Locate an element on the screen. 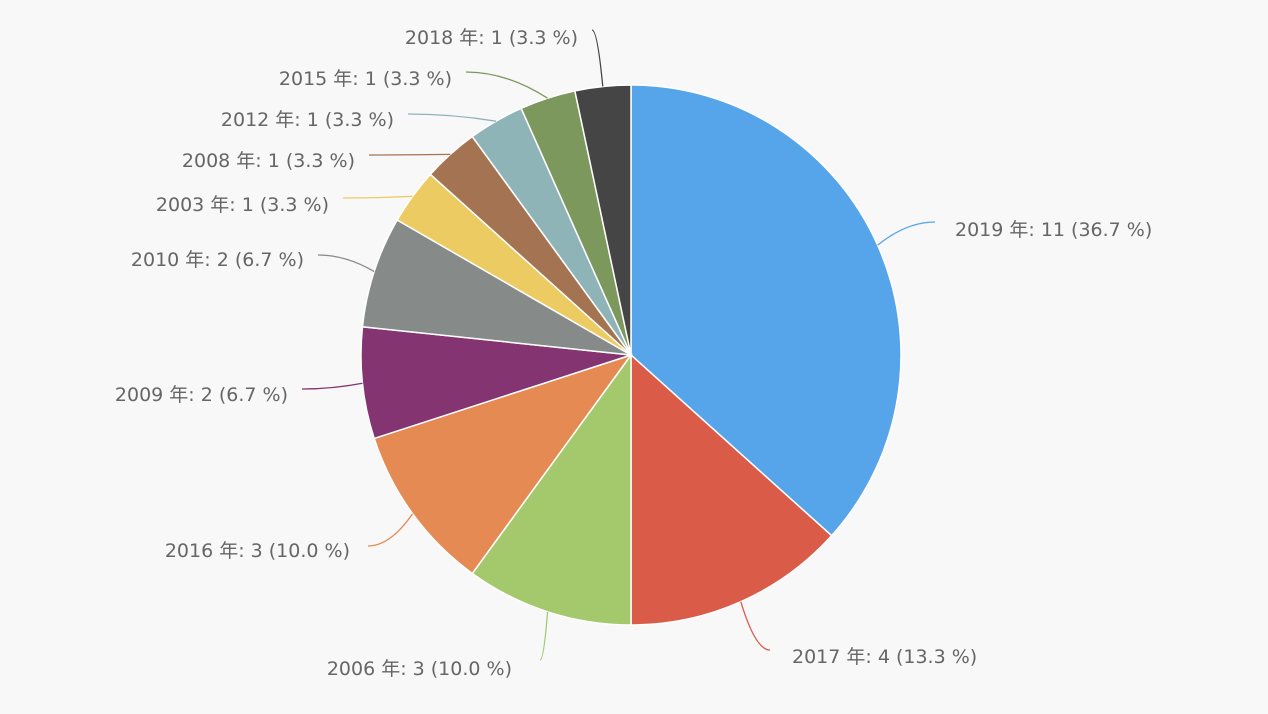 This screenshot has height=714, width=1268. data-label-2017: 2017 年: 4 (13.3 %) is located at coordinates (884, 657).